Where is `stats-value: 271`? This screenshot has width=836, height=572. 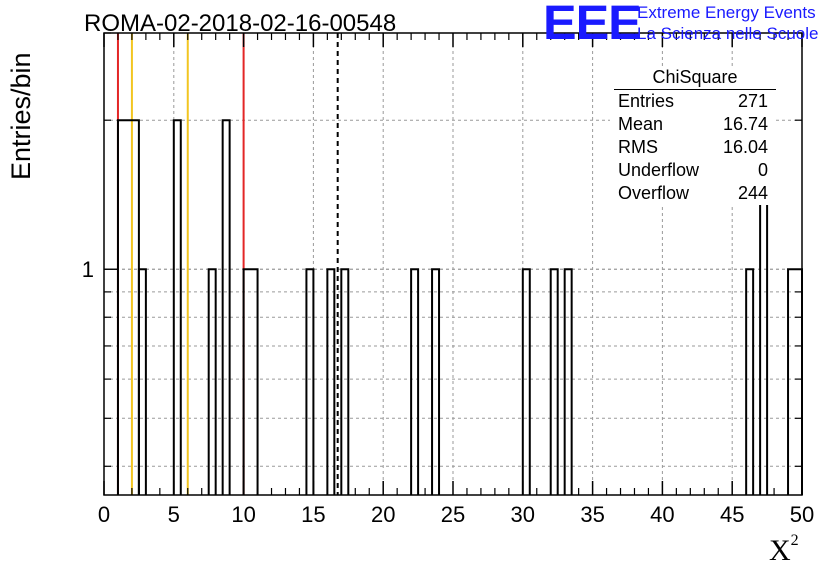 stats-value: 271 is located at coordinates (752, 101).